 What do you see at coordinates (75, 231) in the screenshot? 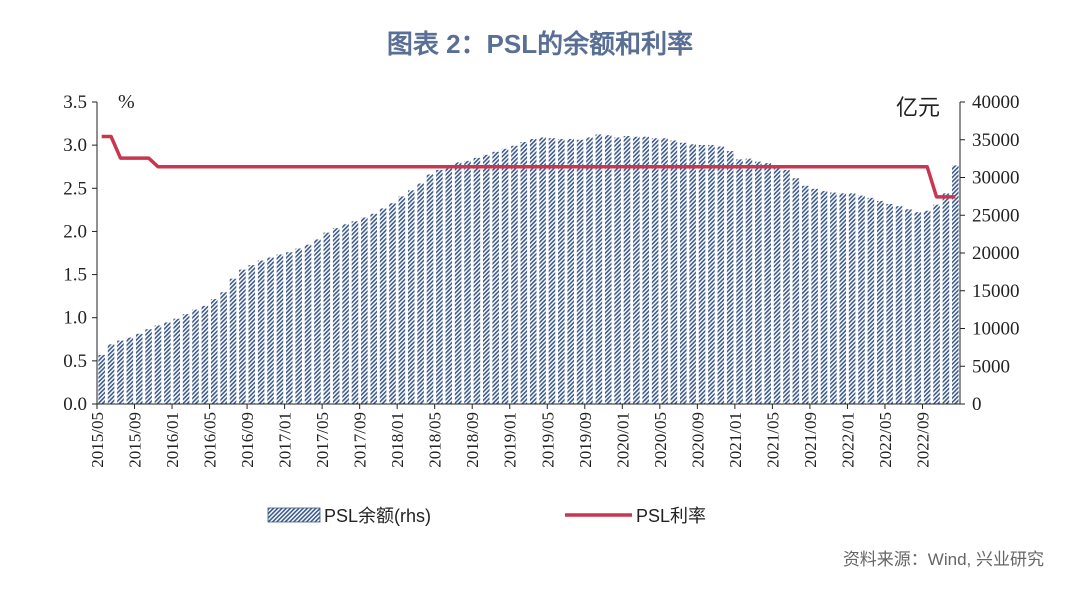
I see `left-tick-label: 2.0` at bounding box center [75, 231].